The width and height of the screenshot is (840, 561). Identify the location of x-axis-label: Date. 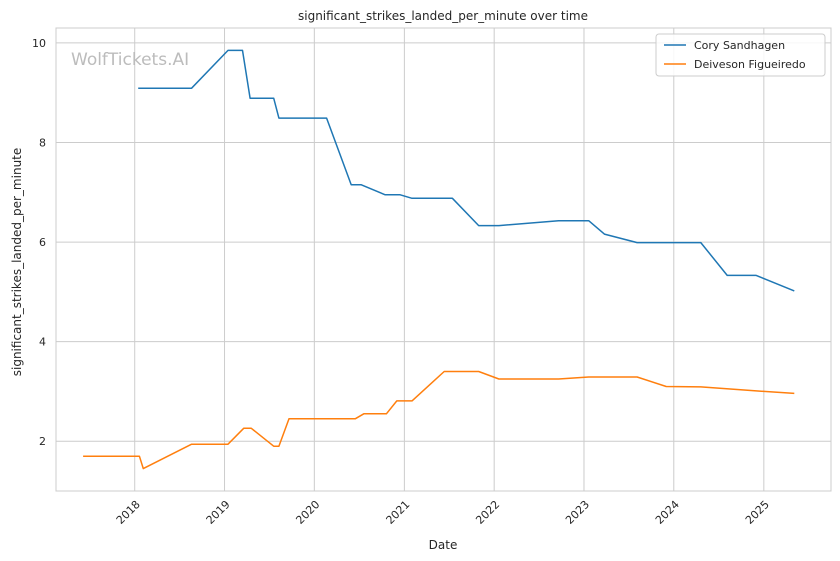
(443, 545).